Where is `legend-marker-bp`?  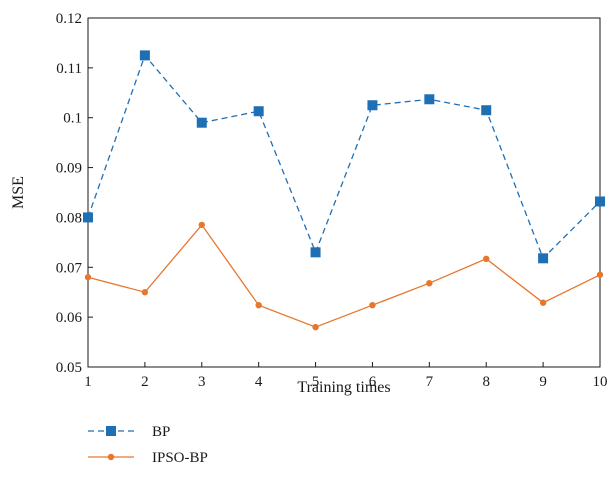 legend-marker-bp is located at coordinates (111, 431).